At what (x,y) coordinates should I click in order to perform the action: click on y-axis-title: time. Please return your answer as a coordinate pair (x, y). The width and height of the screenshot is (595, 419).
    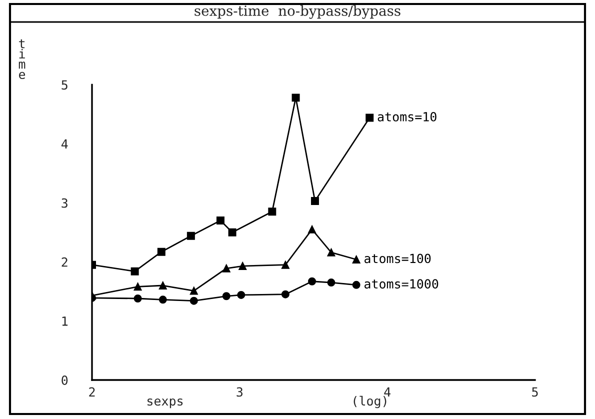
    Looking at the image, I should click on (22, 59).